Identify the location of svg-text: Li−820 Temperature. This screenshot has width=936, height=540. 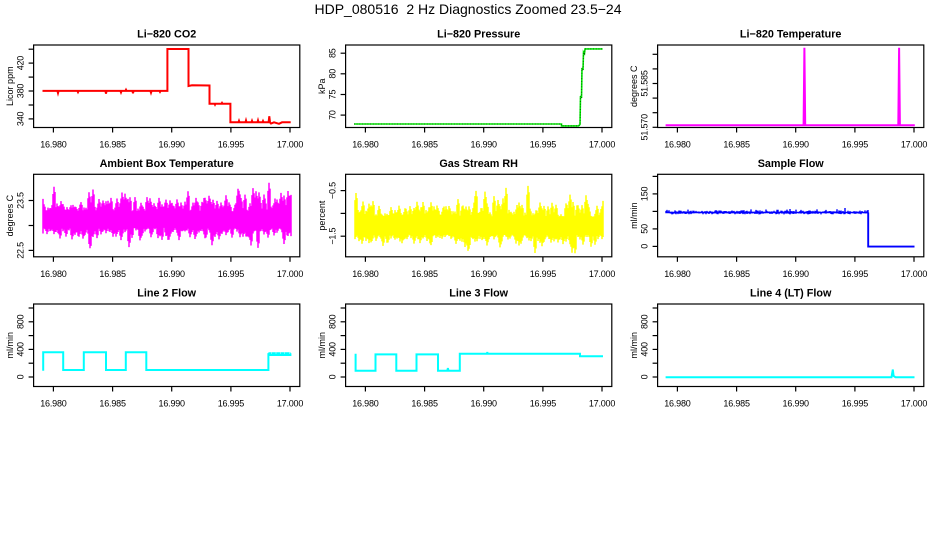
(791, 35).